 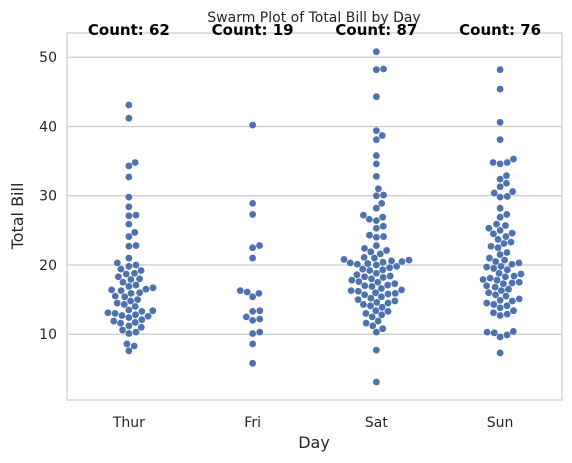 What do you see at coordinates (48, 58) in the screenshot?
I see `y-tick-label: 50` at bounding box center [48, 58].